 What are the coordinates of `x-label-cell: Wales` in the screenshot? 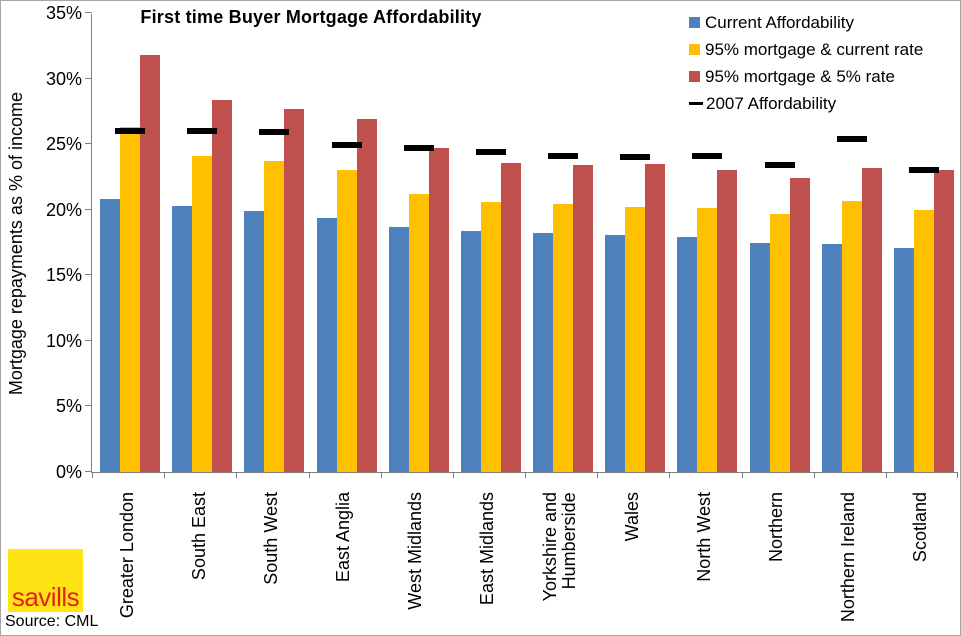 It's located at (632, 561).